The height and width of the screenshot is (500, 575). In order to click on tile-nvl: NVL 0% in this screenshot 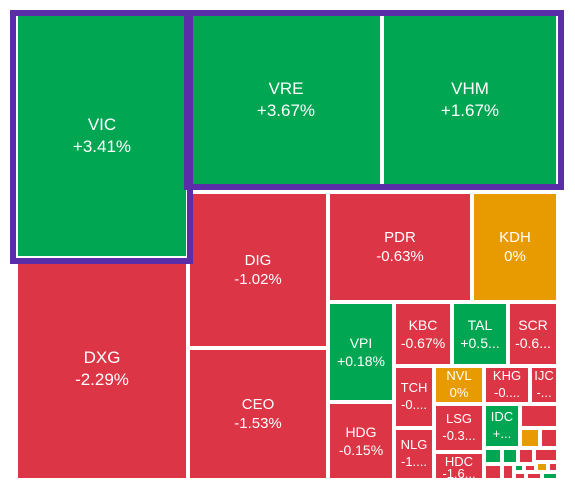, I will do `click(459, 385)`.